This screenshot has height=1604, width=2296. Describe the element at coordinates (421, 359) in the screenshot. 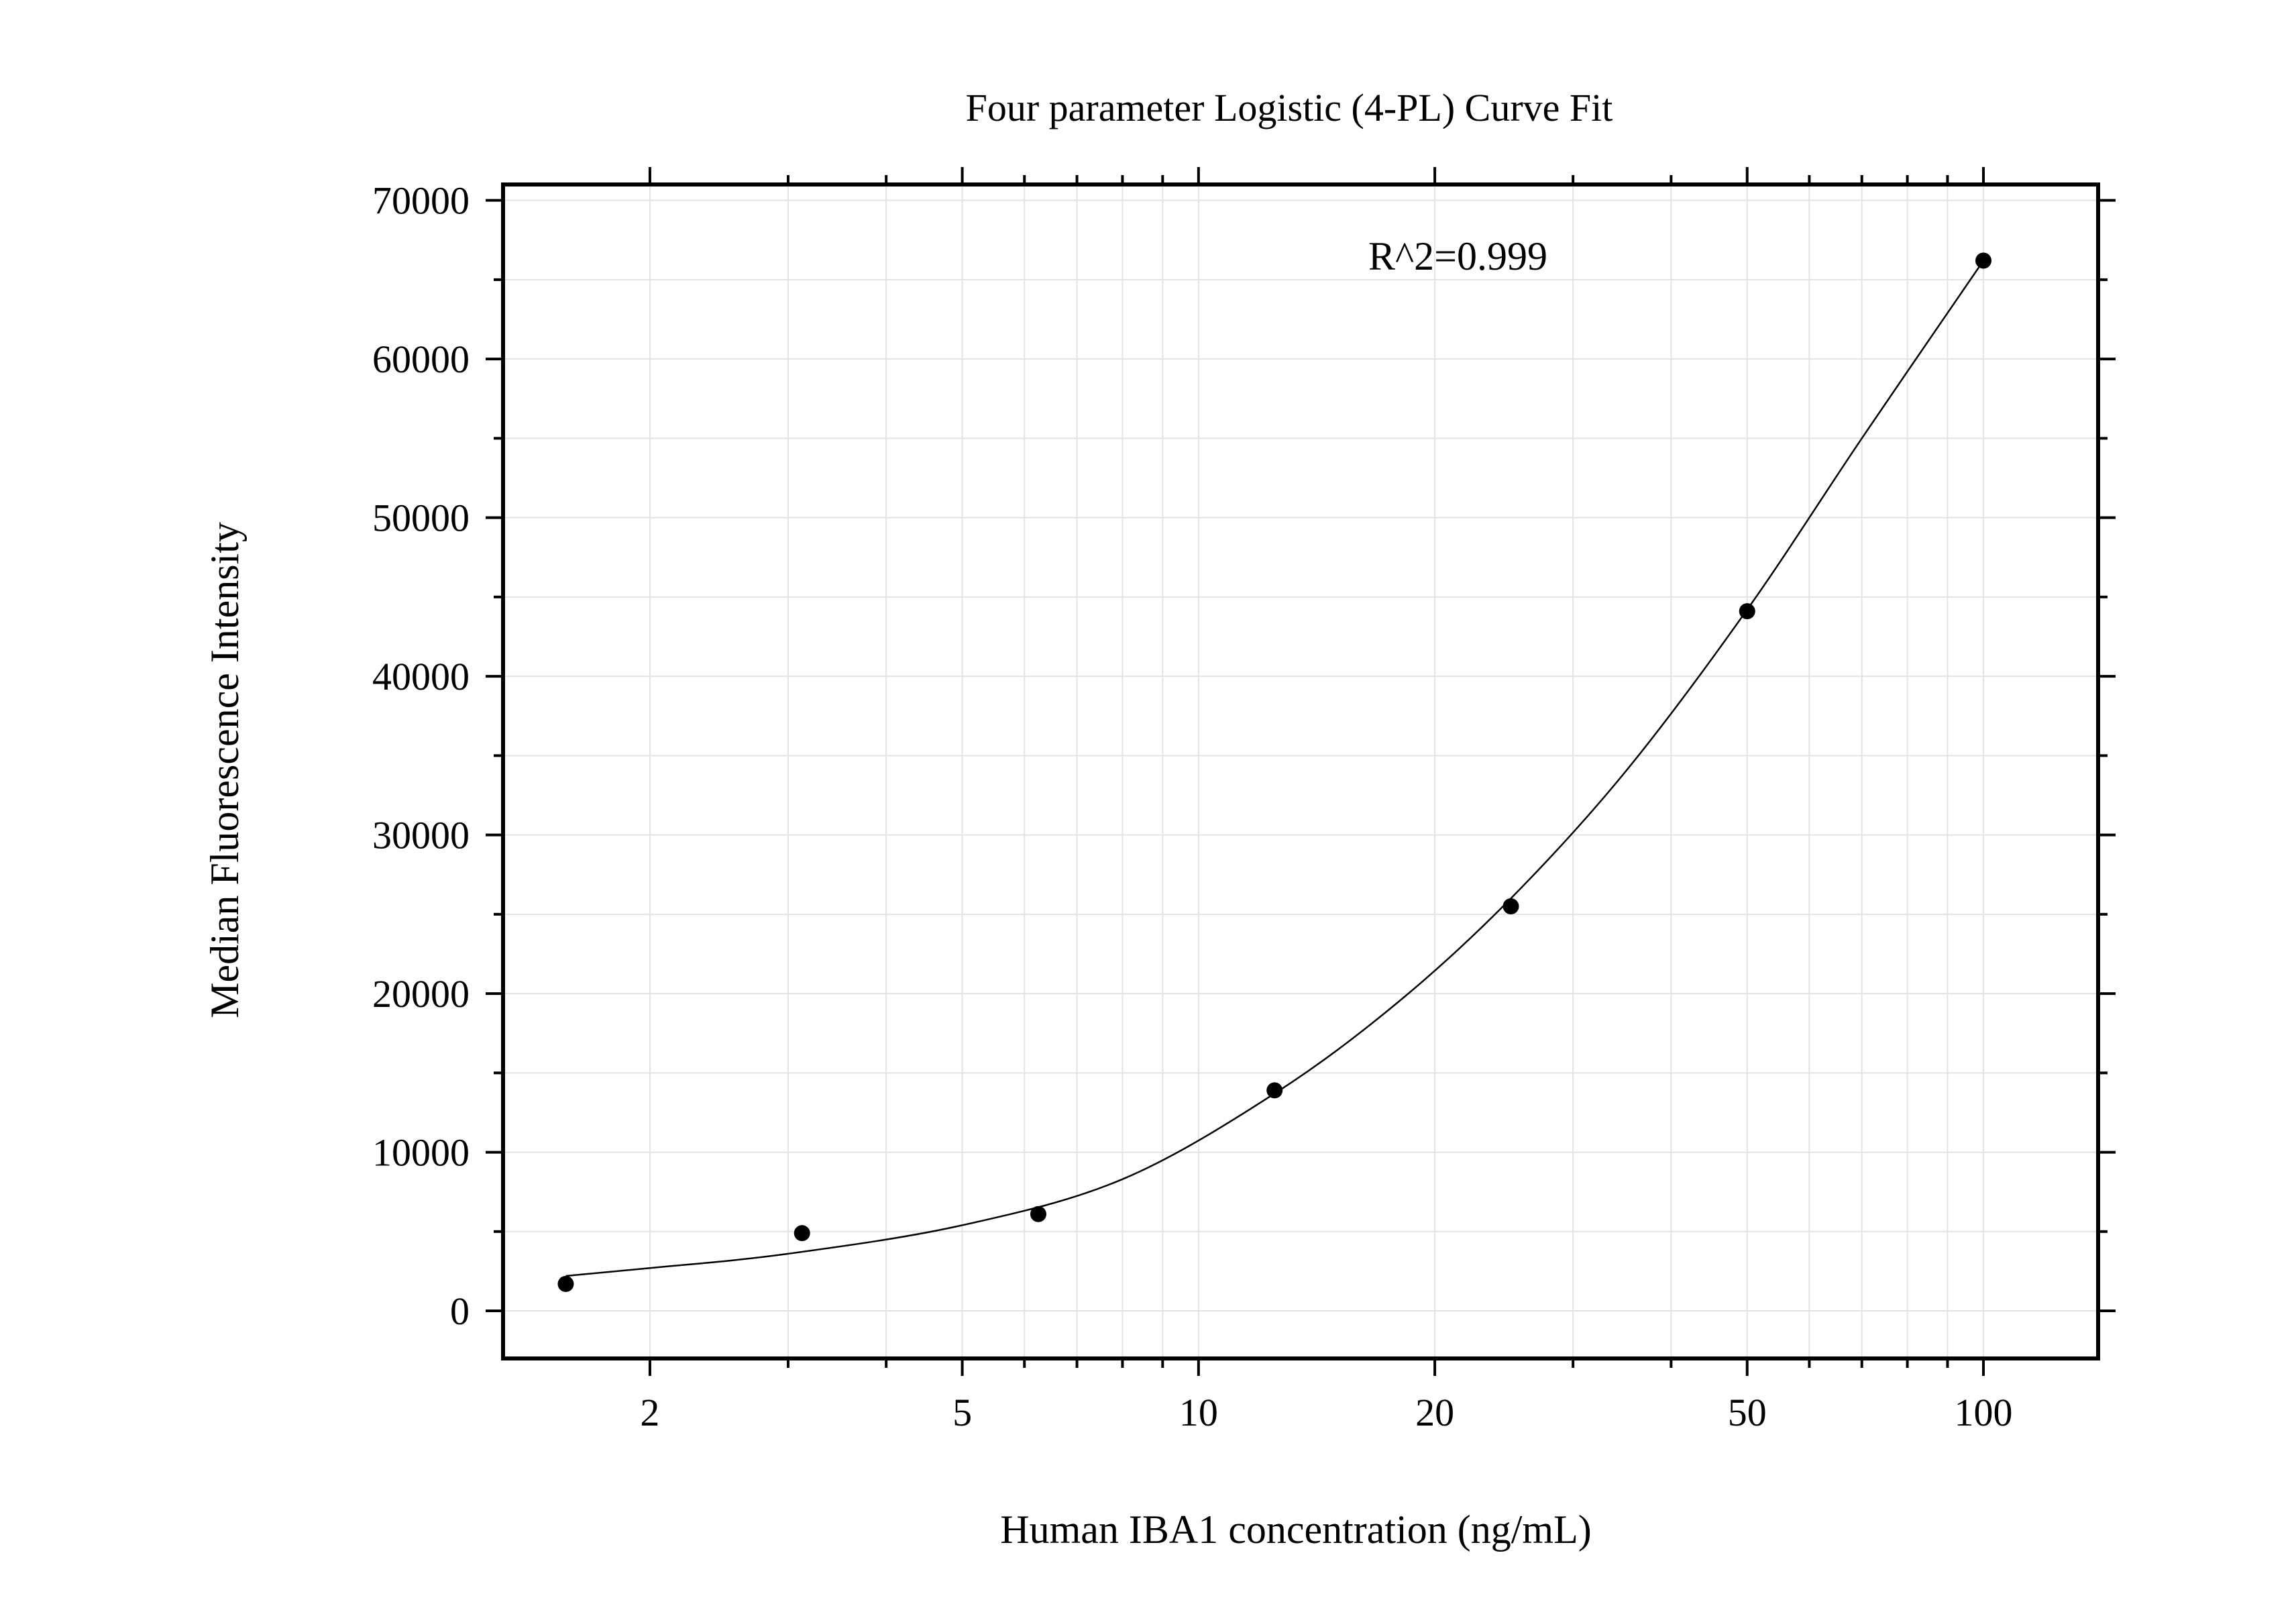

I see `y-tick-label: 60000` at that location.